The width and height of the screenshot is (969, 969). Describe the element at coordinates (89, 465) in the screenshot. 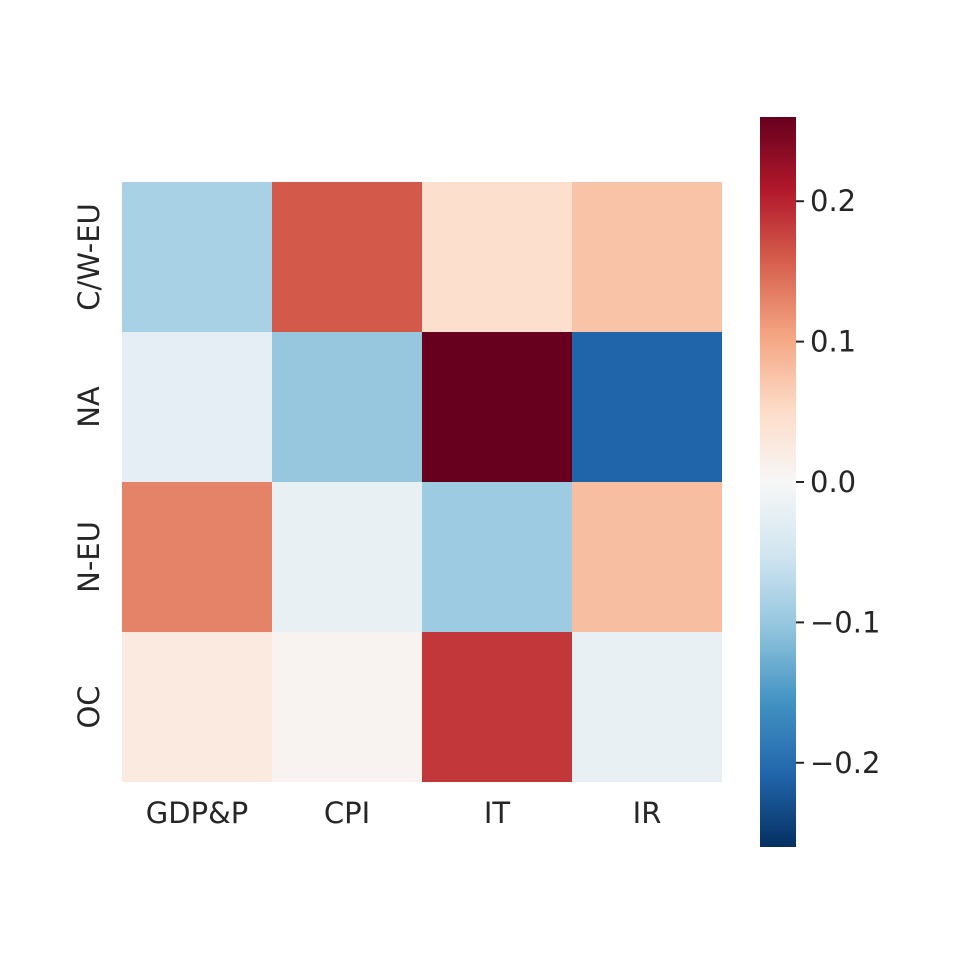

I see `y-axis-ticks: C/W-EU NA N-EU OC` at that location.